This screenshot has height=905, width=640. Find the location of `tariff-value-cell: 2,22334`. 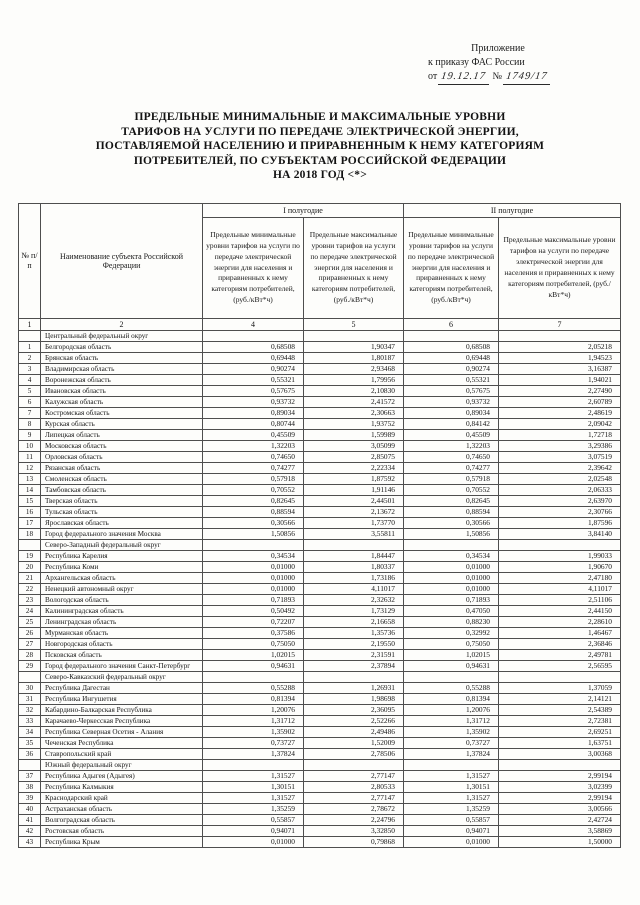

tariff-value-cell: 2,22334 is located at coordinates (353, 468).